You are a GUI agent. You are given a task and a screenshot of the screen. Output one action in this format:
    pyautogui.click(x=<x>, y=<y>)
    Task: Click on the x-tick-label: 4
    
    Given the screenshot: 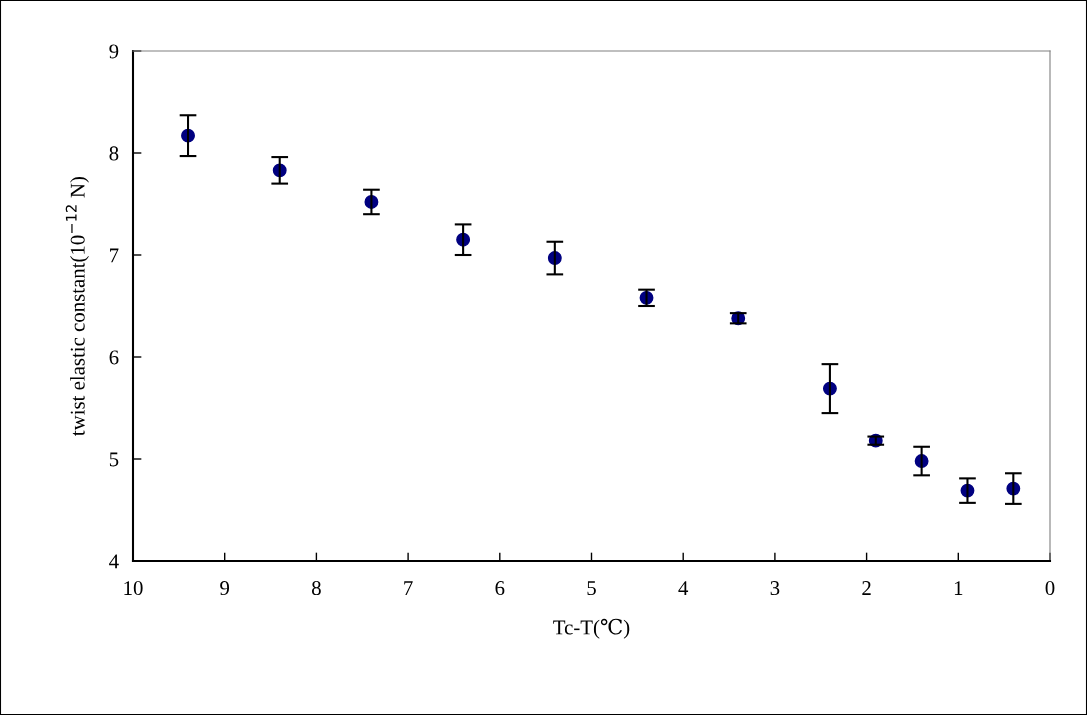 What is the action you would take?
    pyautogui.click(x=683, y=588)
    